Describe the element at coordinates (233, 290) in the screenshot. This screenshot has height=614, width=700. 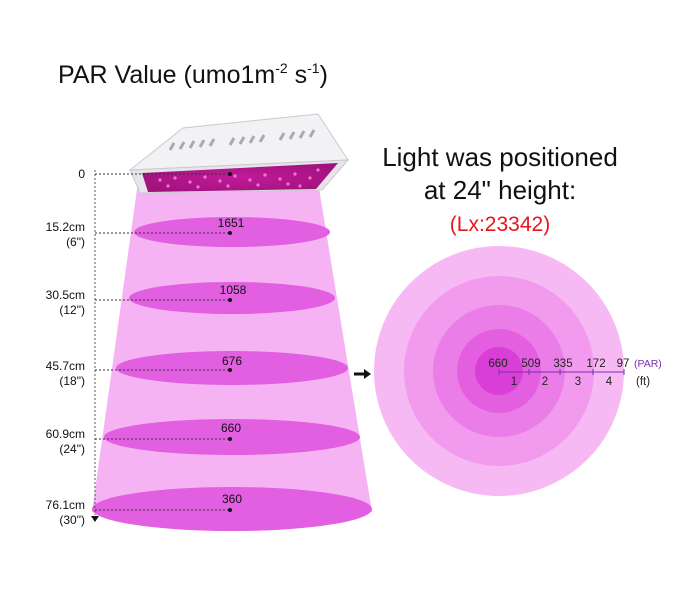
I see `par-value: 1058` at that location.